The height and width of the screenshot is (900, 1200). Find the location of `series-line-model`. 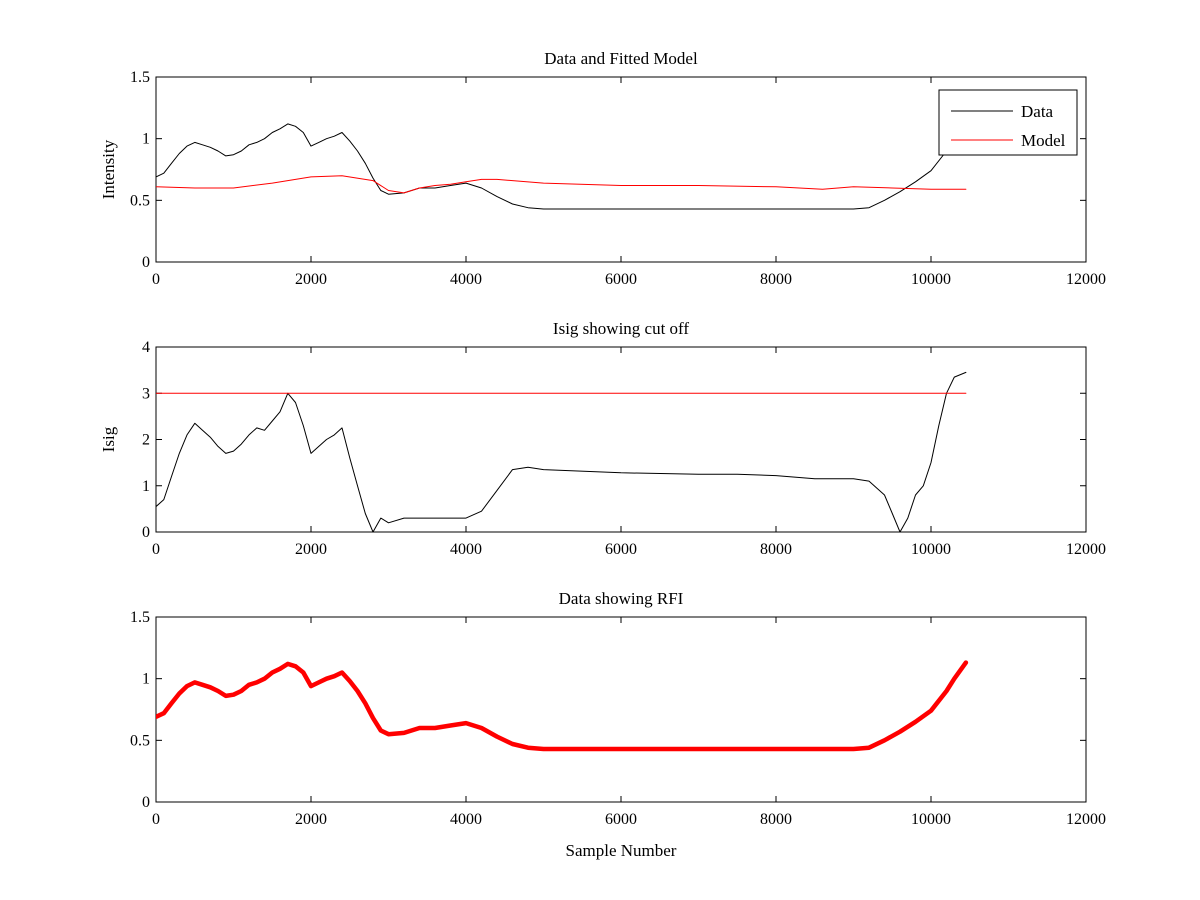

series-line-model is located at coordinates (561, 184).